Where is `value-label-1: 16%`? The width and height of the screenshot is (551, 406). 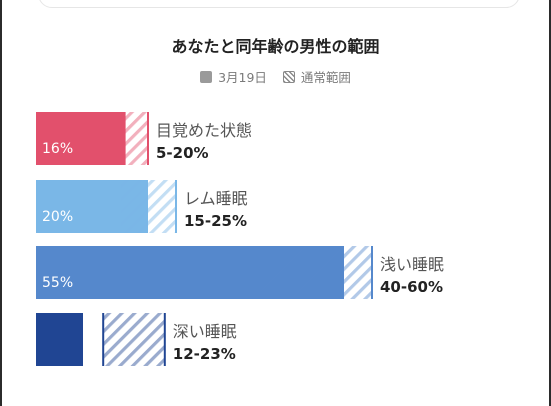
value-label-1: 16% is located at coordinates (57, 149).